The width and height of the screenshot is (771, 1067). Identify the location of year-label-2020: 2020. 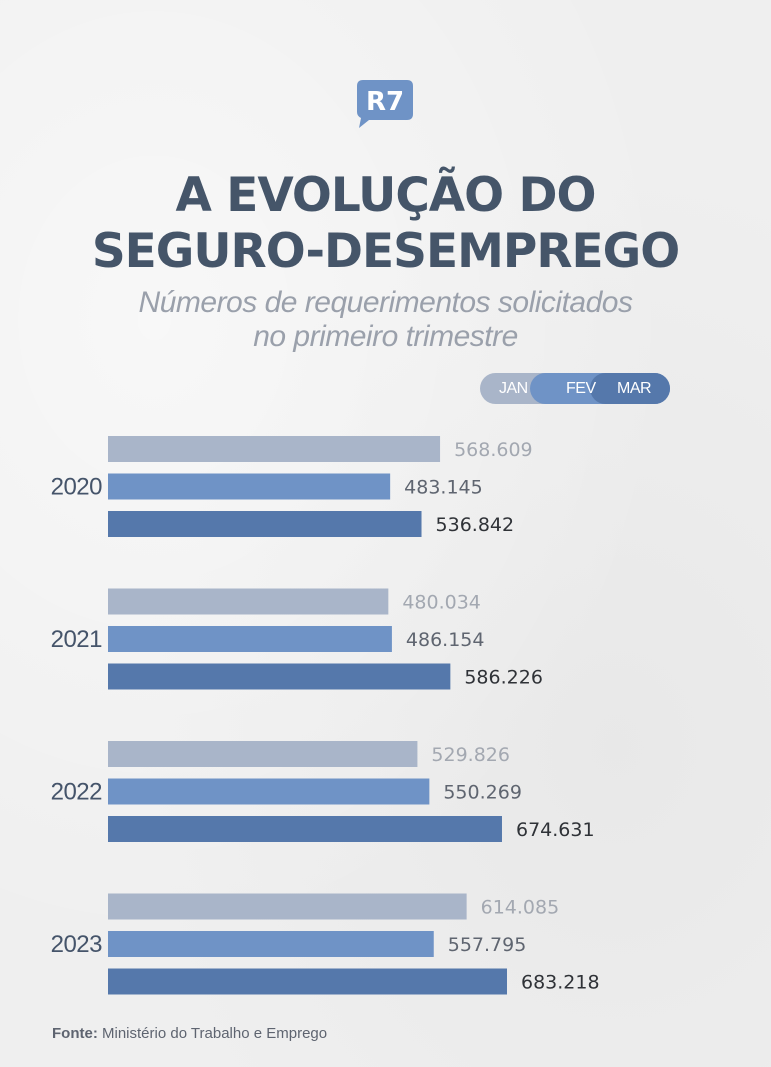
(77, 487).